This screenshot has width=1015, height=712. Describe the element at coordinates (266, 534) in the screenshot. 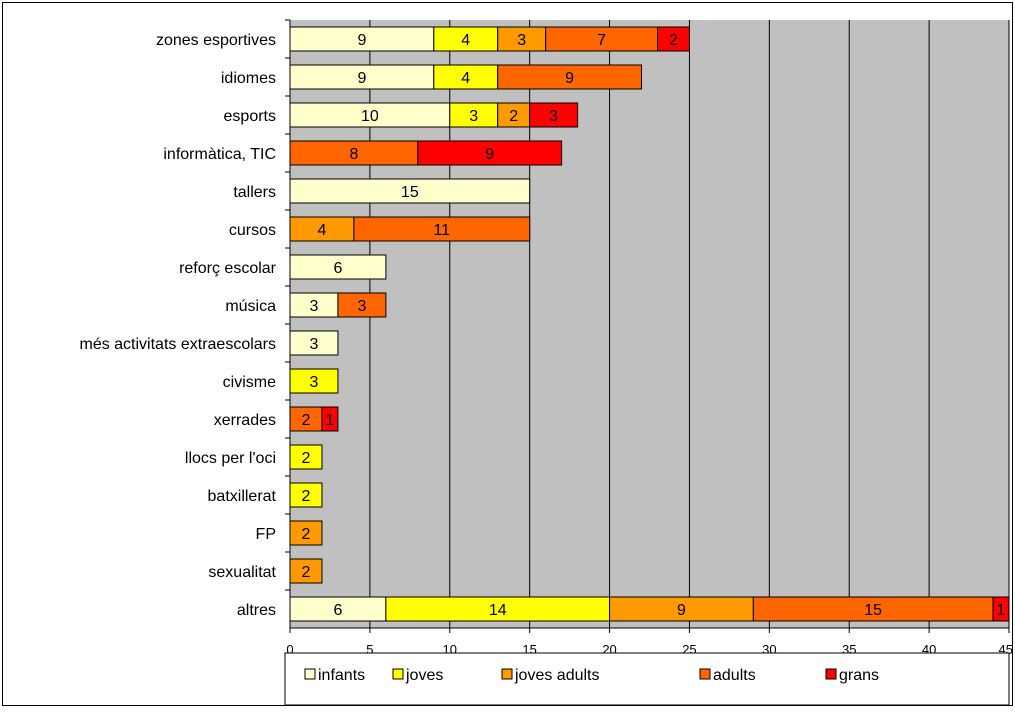

I see `category-label: FP` at that location.